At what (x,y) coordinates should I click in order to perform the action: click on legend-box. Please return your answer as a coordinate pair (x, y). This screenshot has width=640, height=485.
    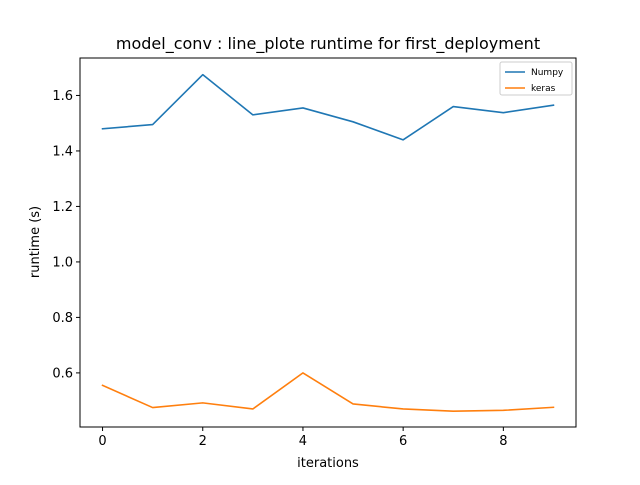
    Looking at the image, I should click on (536, 78).